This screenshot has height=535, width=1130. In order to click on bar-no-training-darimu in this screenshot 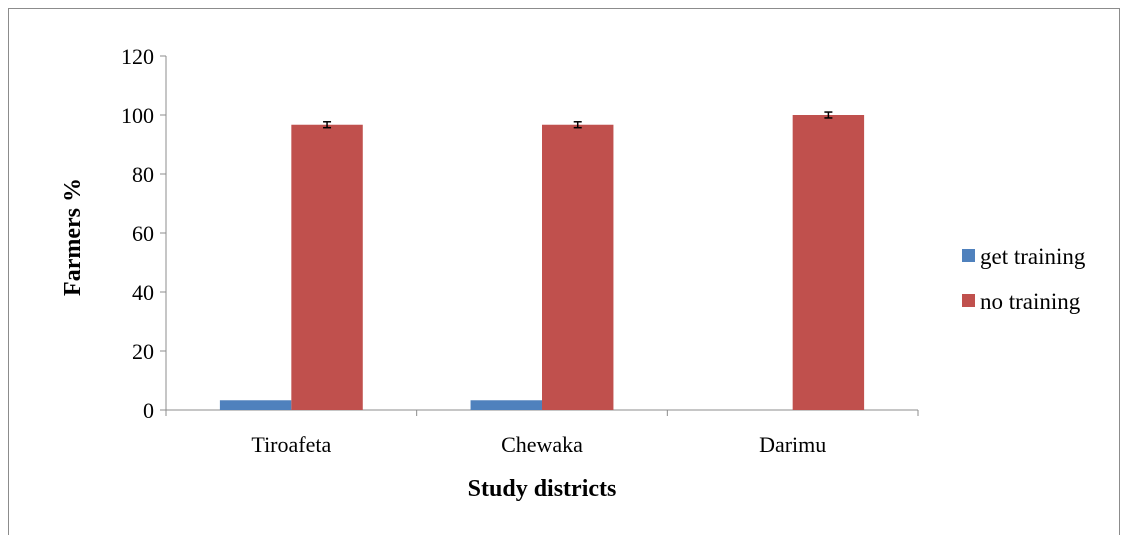, I will do `click(828, 262)`.